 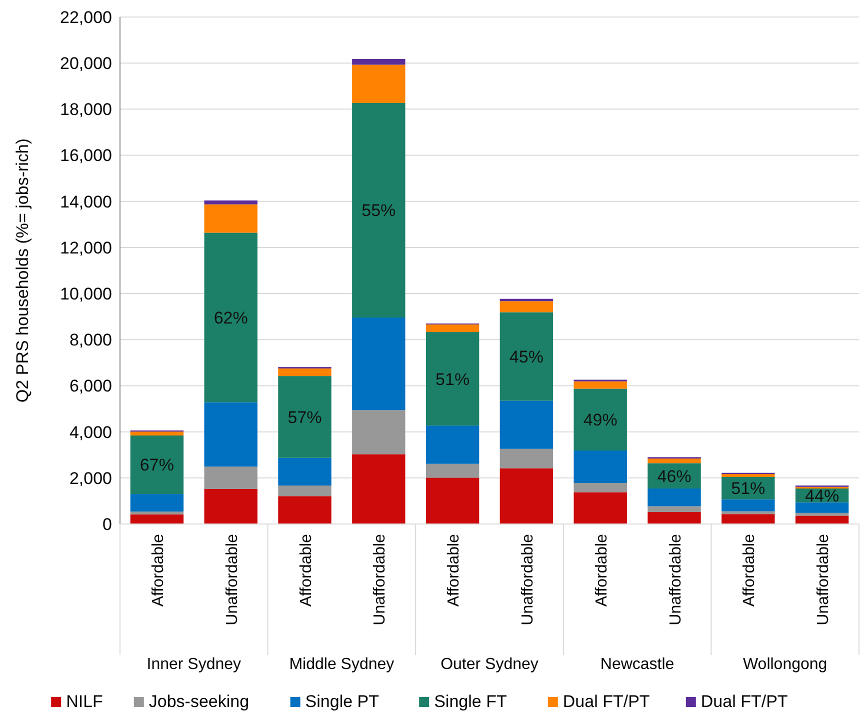 I want to click on annotation: 55%, so click(x=379, y=210).